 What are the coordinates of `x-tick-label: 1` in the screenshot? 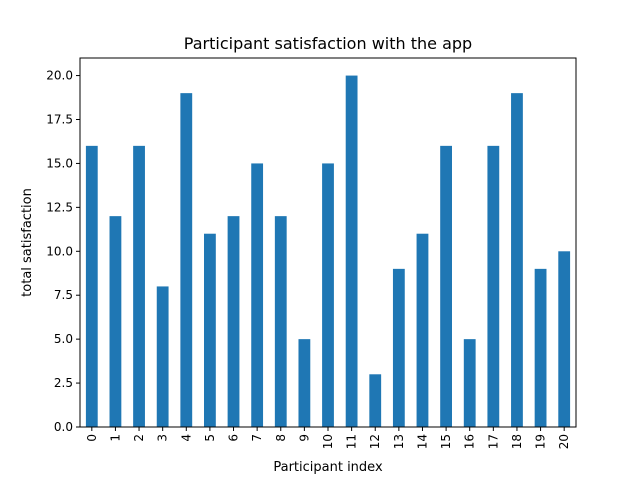 It's located at (115, 438).